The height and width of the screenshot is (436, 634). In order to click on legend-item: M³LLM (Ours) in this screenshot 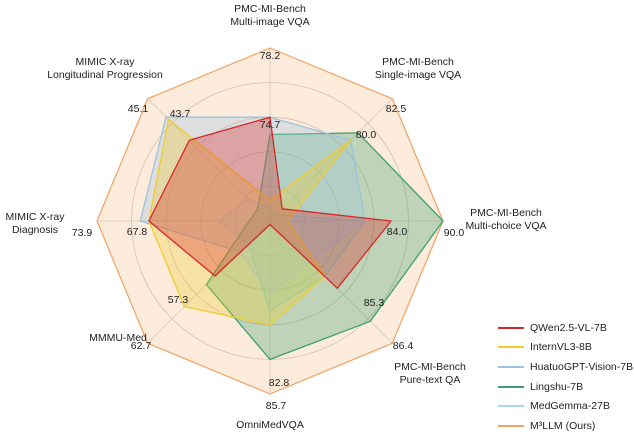, I will do `click(565, 426)`.